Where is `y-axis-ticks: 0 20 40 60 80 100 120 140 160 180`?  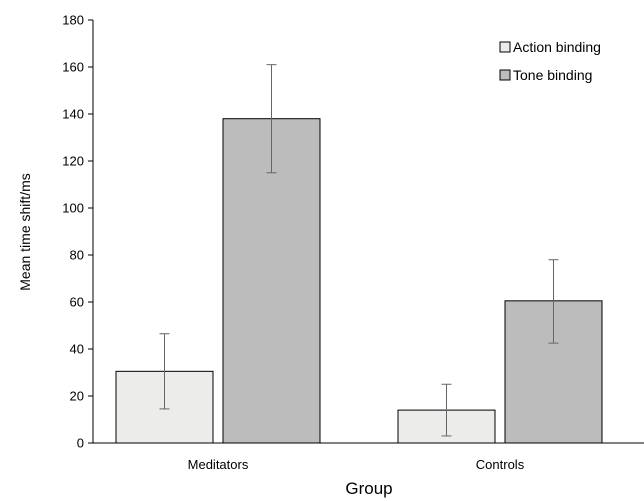
y-axis-ticks: 0 20 40 60 80 100 120 140 160 180 is located at coordinates (77, 232).